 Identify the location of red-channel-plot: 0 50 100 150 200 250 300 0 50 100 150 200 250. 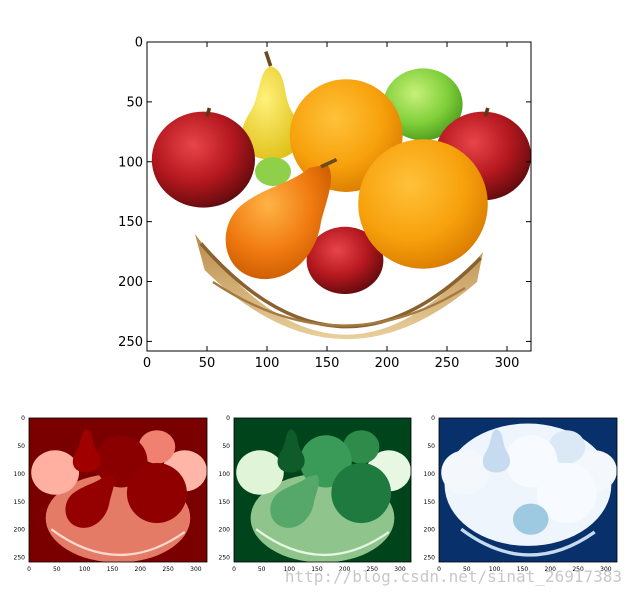
(111, 494).